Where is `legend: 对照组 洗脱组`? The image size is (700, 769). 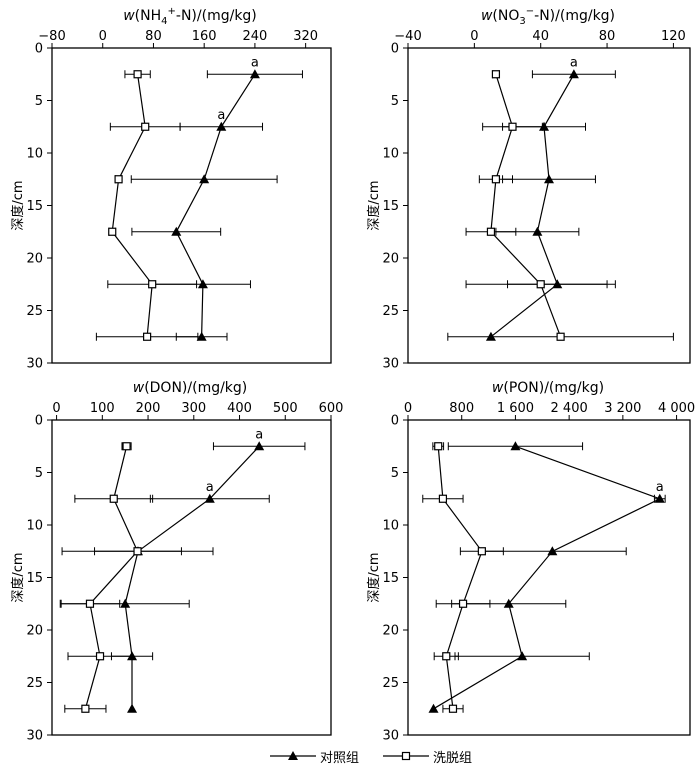 legend: 对照组 洗脱组 is located at coordinates (383, 756).